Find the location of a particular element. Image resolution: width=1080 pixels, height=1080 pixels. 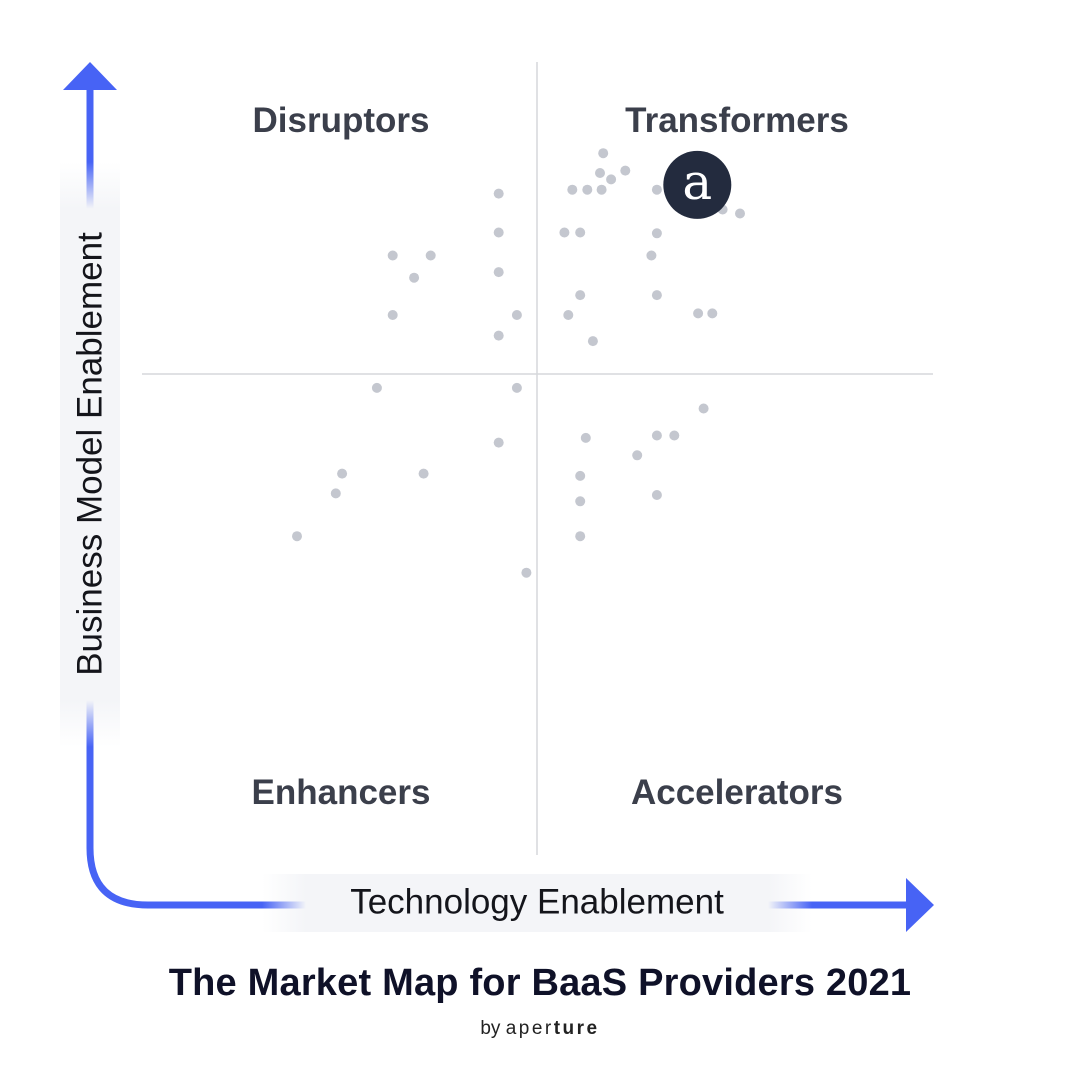

x-axis-label-backdrop is located at coordinates (537, 903).